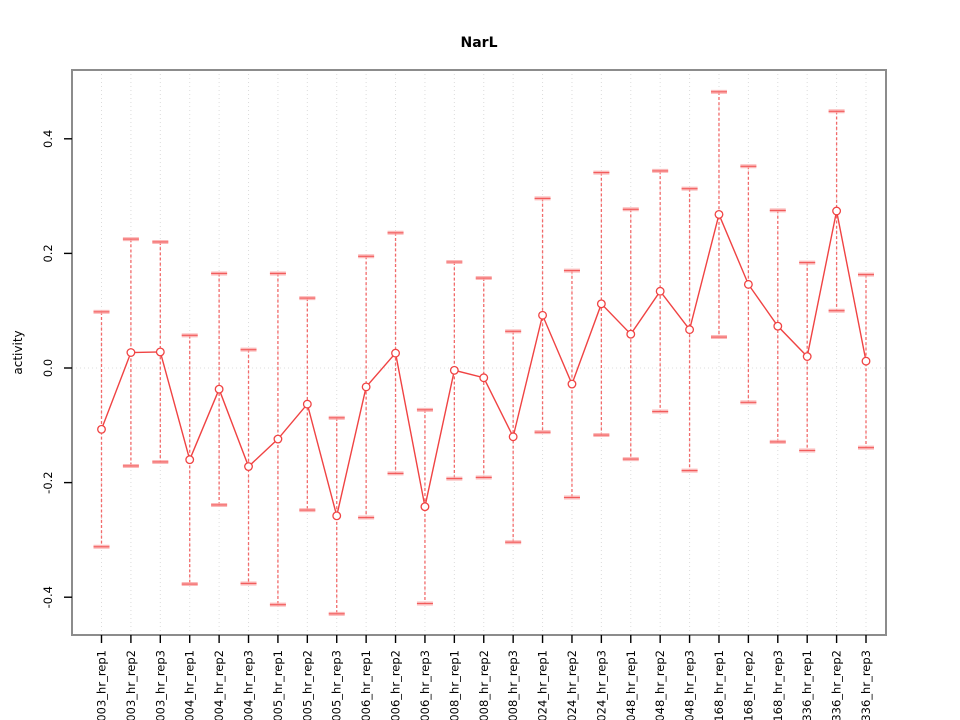 The height and width of the screenshot is (720, 960). What do you see at coordinates (513, 685) in the screenshot?
I see `x-tick-label: 008_hr_rep3` at bounding box center [513, 685].